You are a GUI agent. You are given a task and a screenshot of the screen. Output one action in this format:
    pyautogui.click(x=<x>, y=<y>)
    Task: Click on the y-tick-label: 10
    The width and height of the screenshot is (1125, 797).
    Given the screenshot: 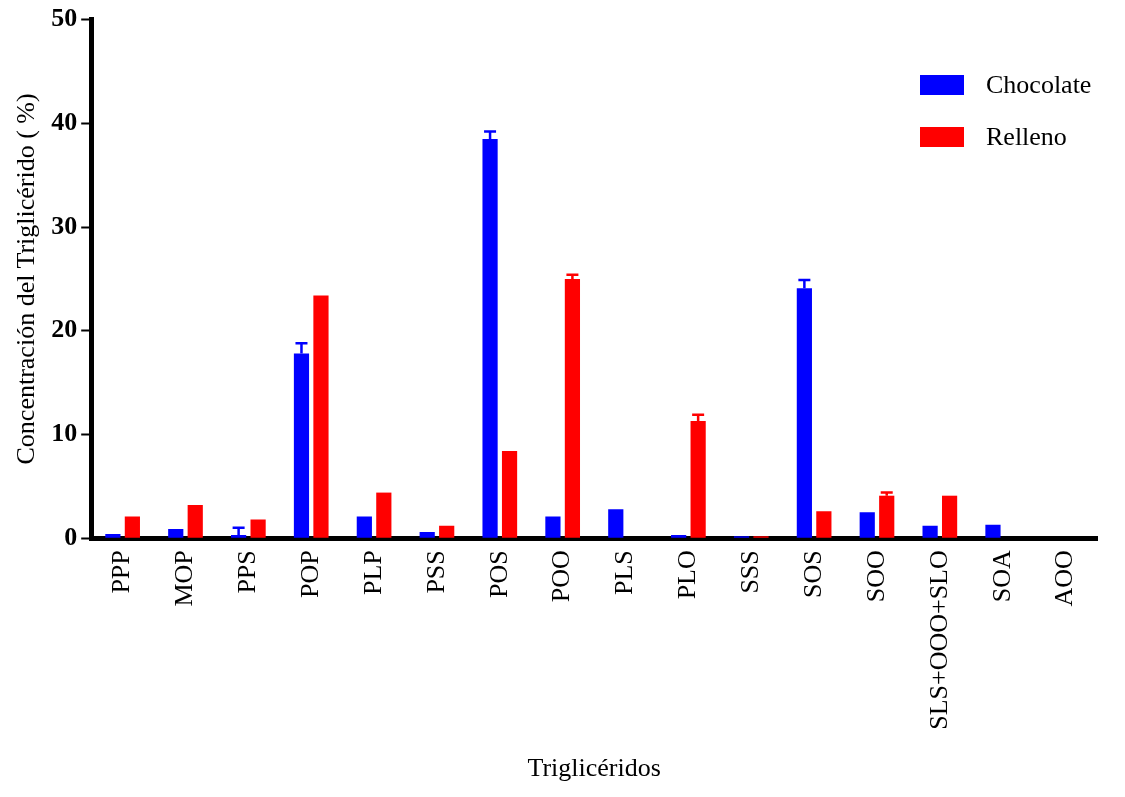 What is the action you would take?
    pyautogui.click(x=64, y=433)
    